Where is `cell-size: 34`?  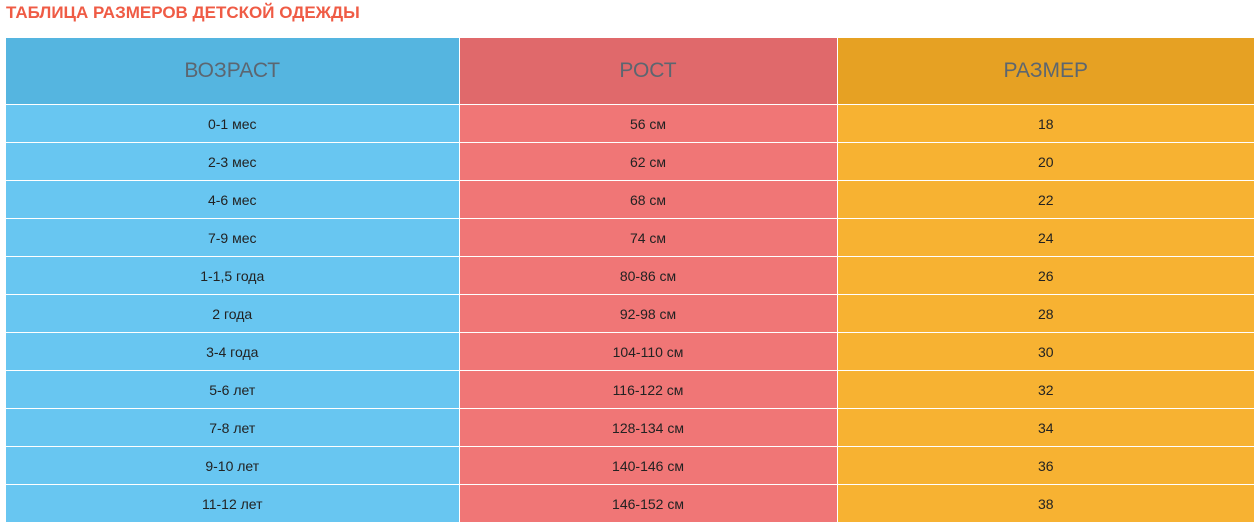
cell-size: 34 is located at coordinates (1045, 427).